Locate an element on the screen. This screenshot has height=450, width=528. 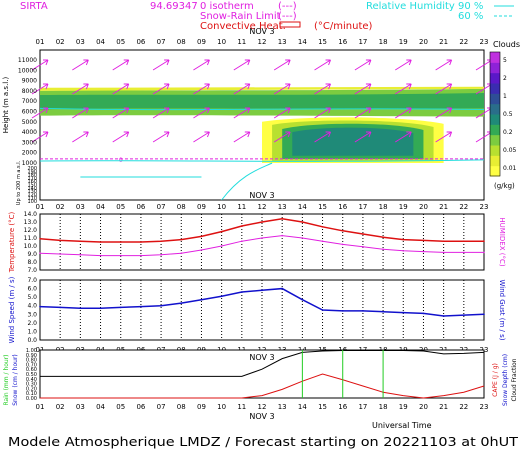
hour-tick-label-top: 16 is located at coordinates (342, 42).